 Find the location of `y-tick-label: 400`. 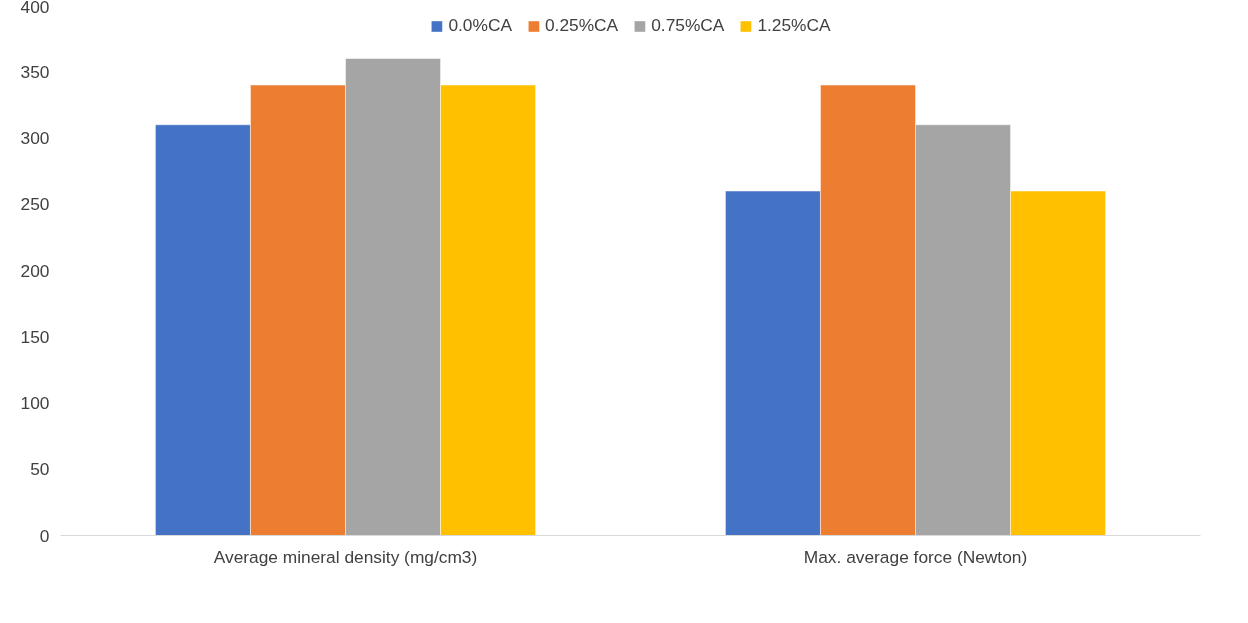

y-tick-label: 400 is located at coordinates (35, 8).